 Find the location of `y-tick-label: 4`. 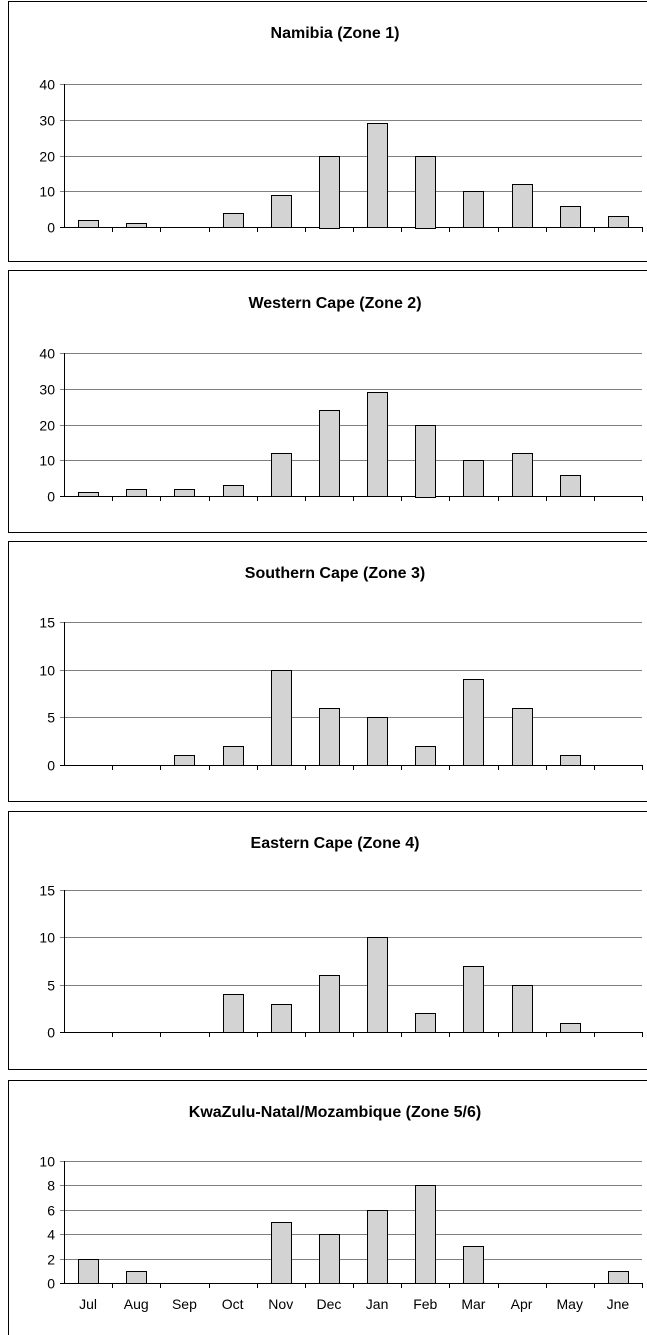

y-tick-label: 4 is located at coordinates (51, 1235).